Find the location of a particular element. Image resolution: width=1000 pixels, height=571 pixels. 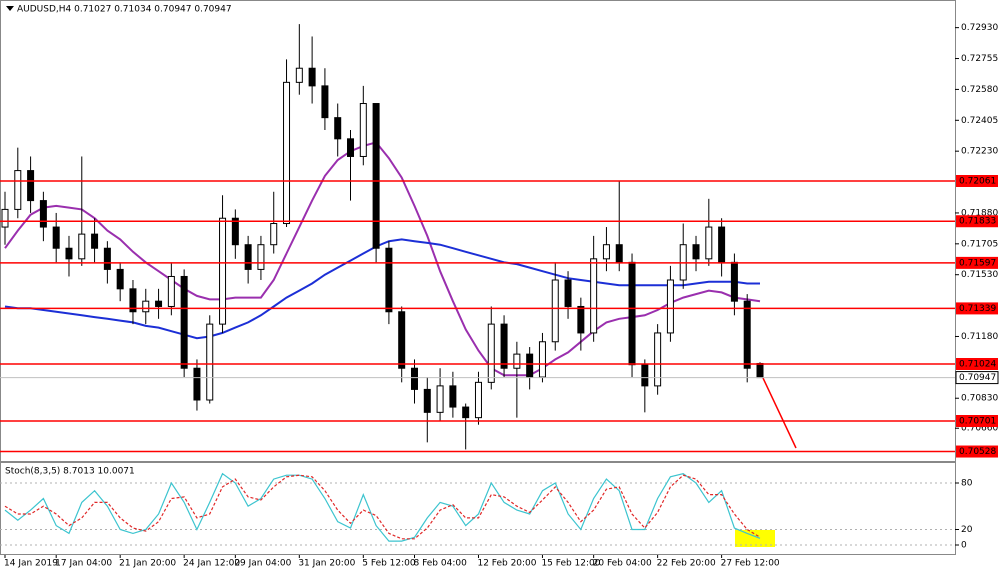

level-label: 0.70701 is located at coordinates (977, 422).